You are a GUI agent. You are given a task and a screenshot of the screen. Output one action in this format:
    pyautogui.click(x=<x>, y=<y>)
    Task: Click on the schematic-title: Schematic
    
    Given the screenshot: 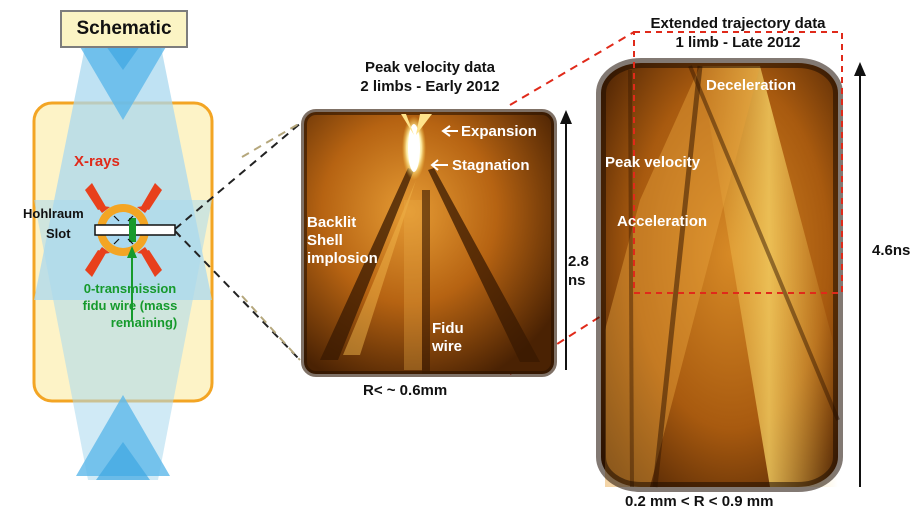 What is the action you would take?
    pyautogui.click(x=124, y=28)
    